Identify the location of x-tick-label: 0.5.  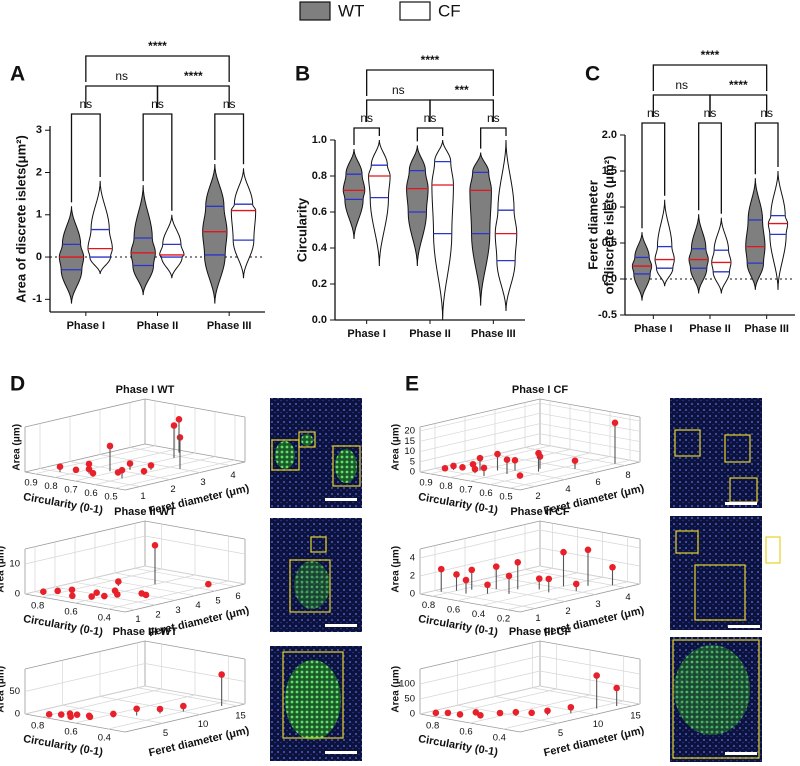
(110, 497).